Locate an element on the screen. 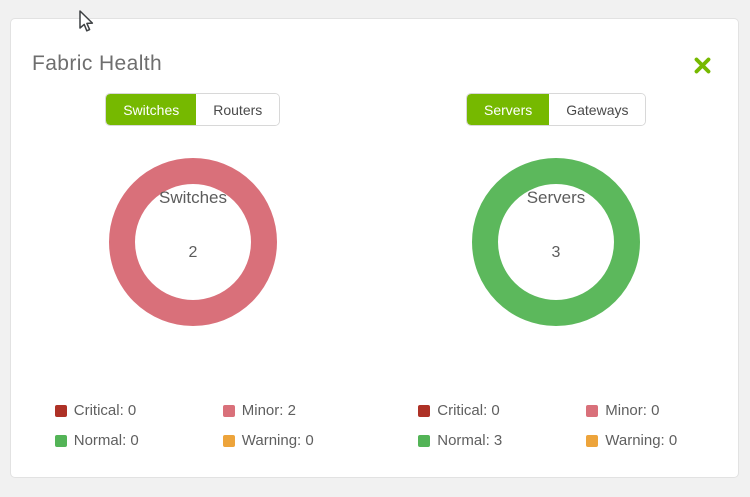  switches-routers-toggle-group: Switches Routers is located at coordinates (193, 109).